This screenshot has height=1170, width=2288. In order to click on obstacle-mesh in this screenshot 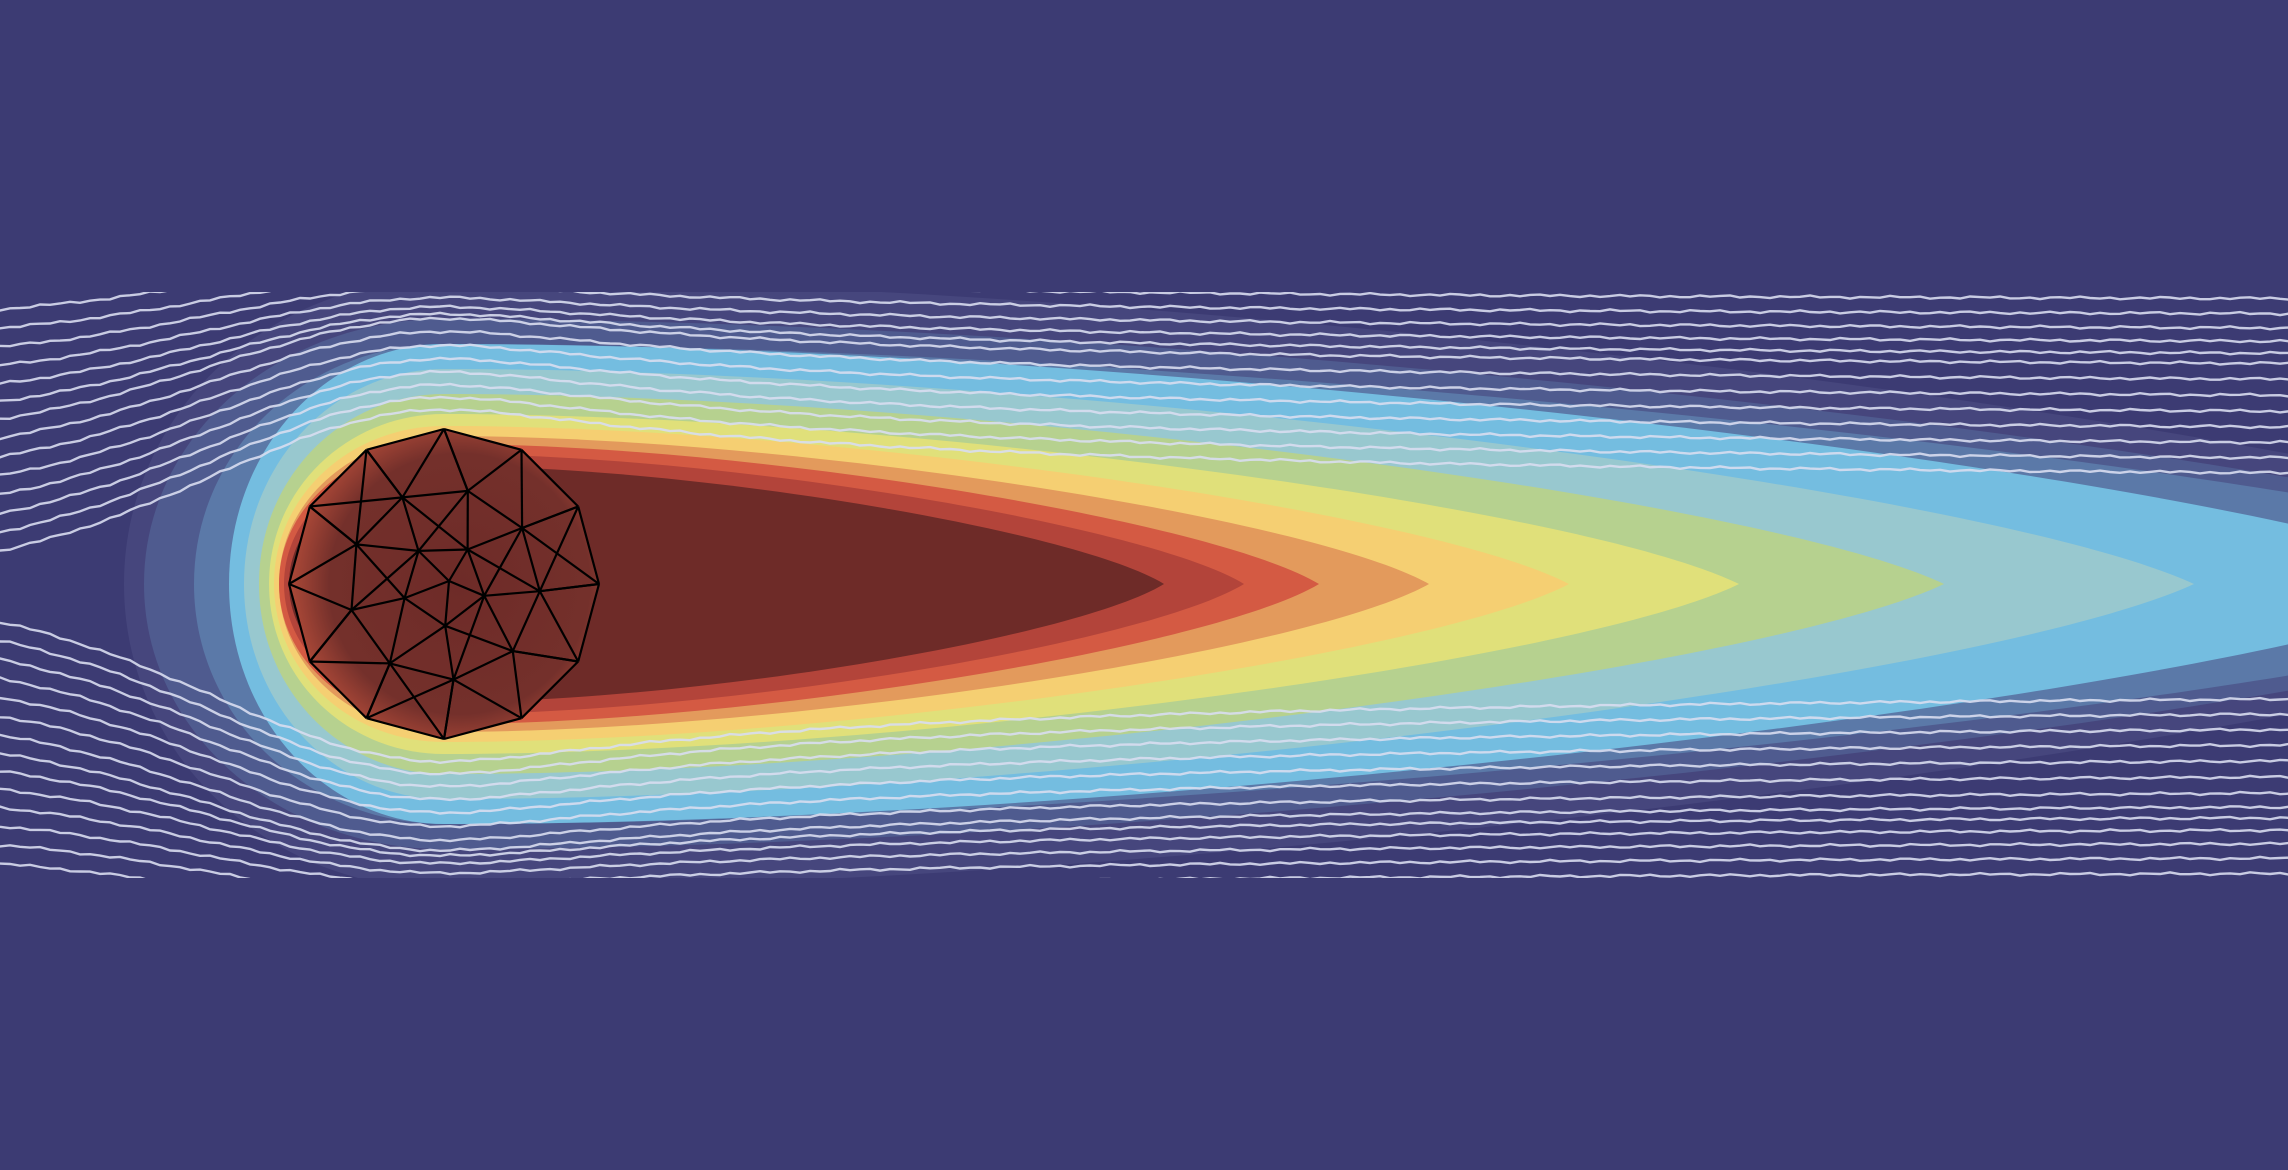, I will do `click(444, 584)`.